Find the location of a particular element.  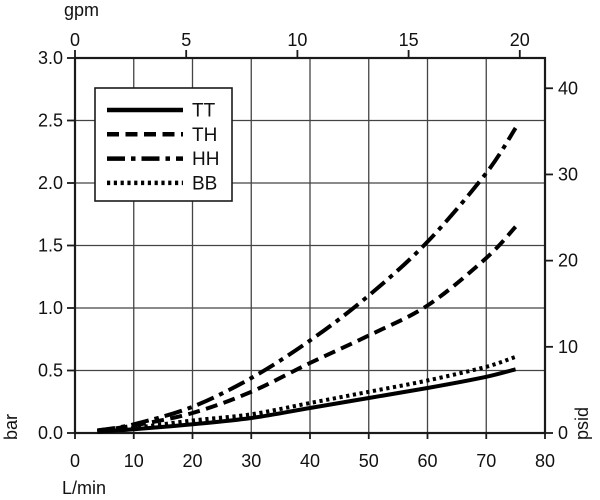

lmin-tick-label: 0 is located at coordinates (75, 461).